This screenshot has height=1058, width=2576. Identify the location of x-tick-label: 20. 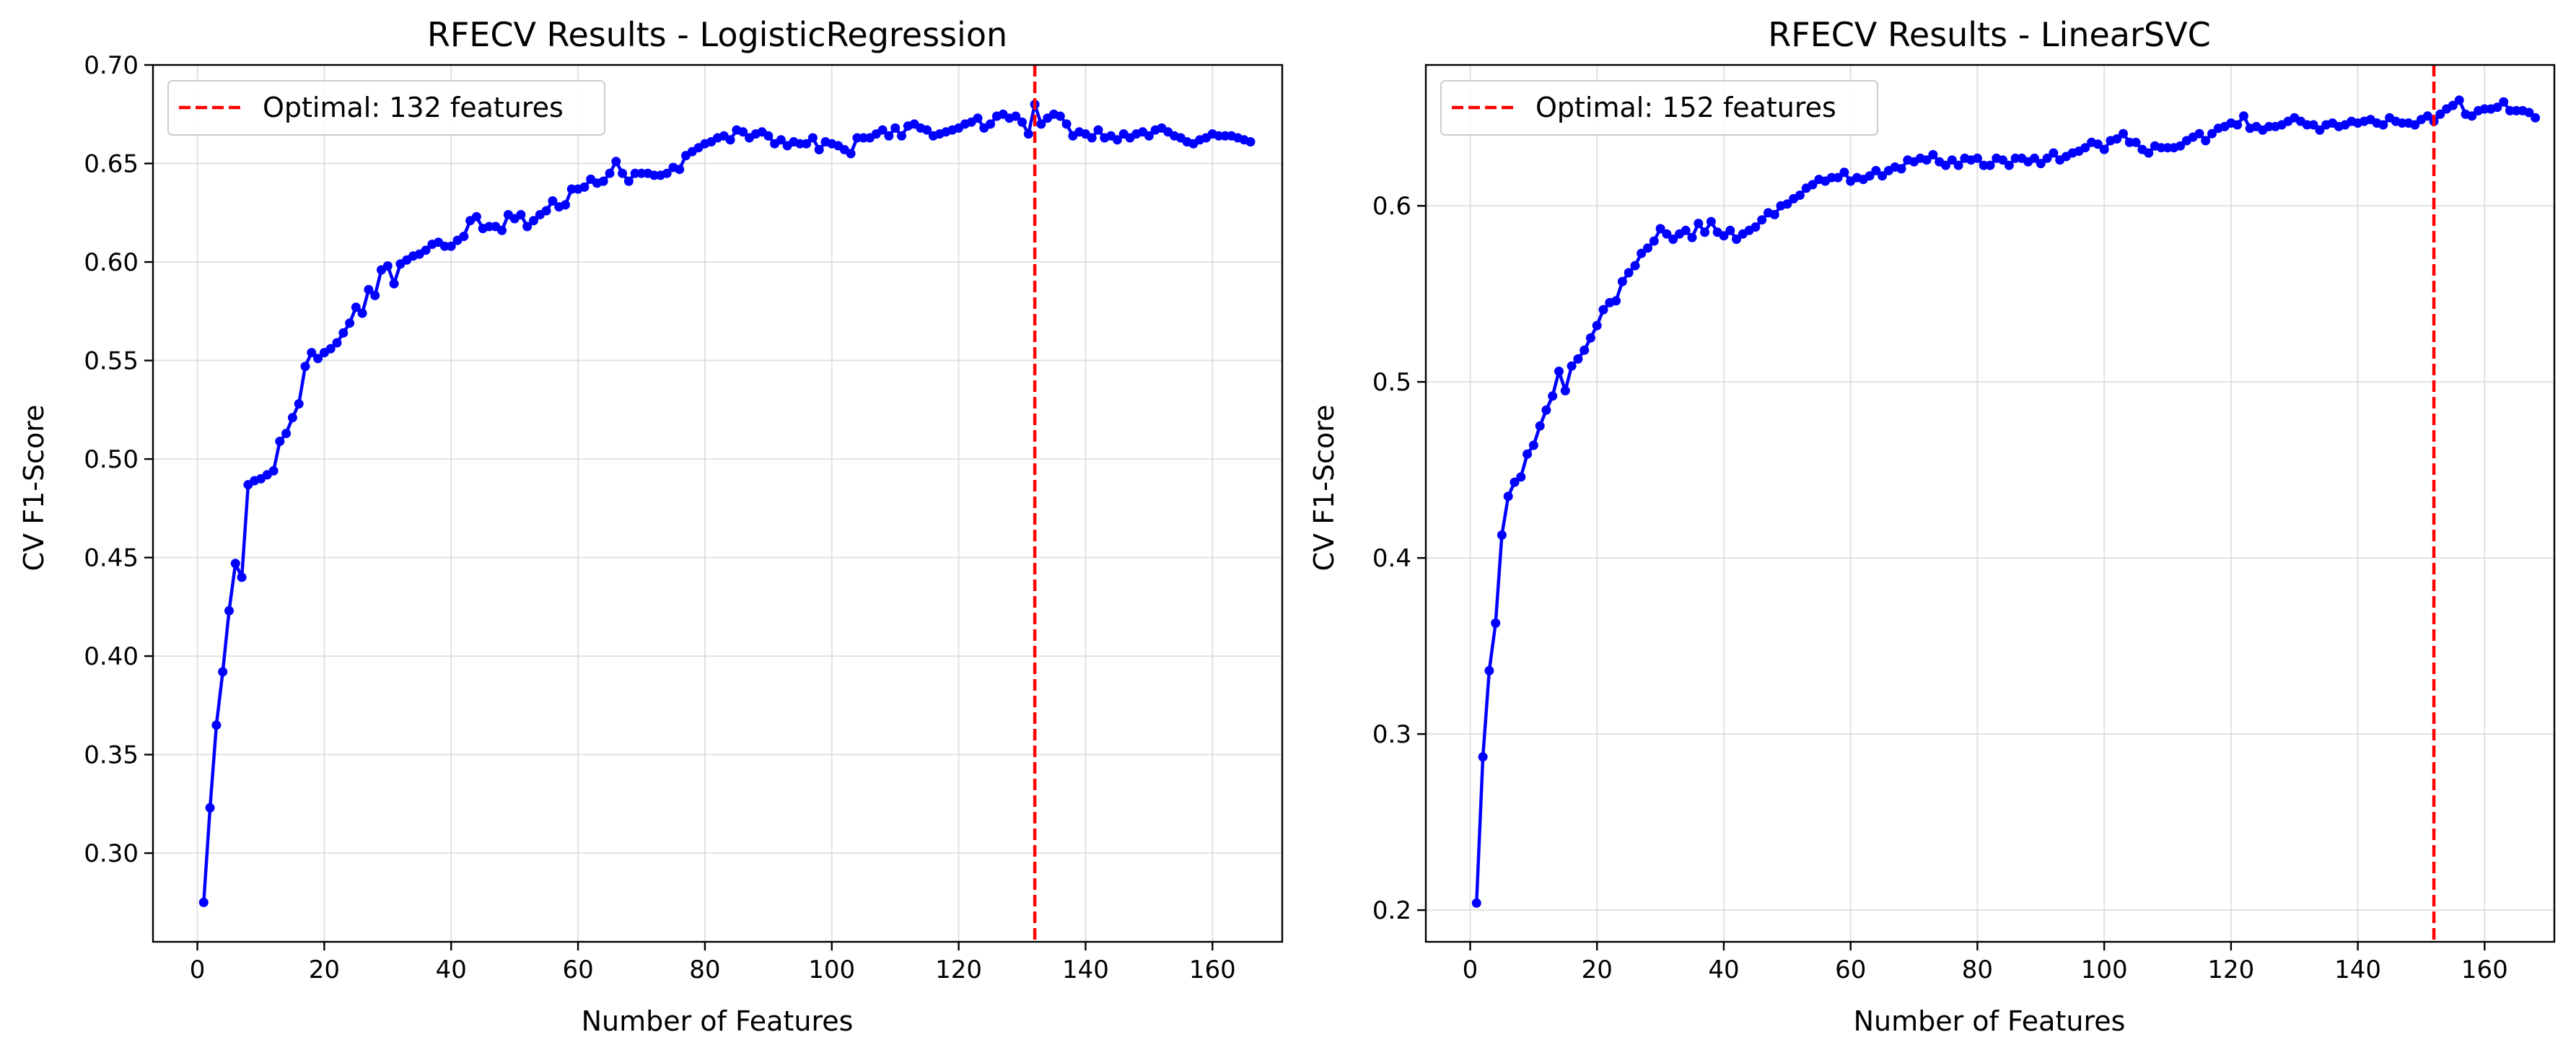
(324, 970).